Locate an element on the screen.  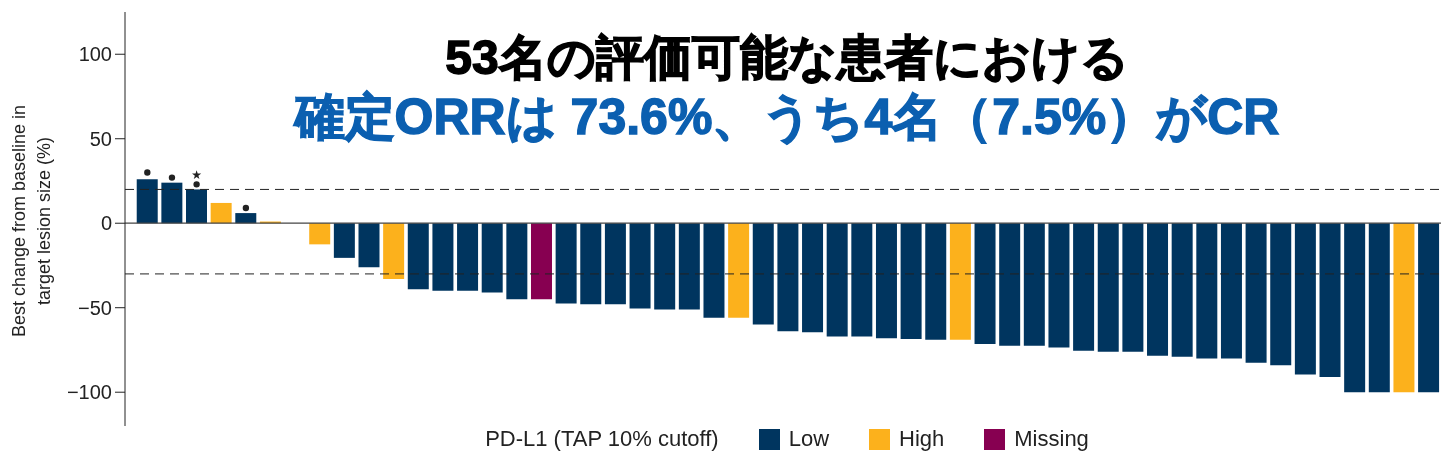
y-tick-label: −100 is located at coordinates (89, 392).